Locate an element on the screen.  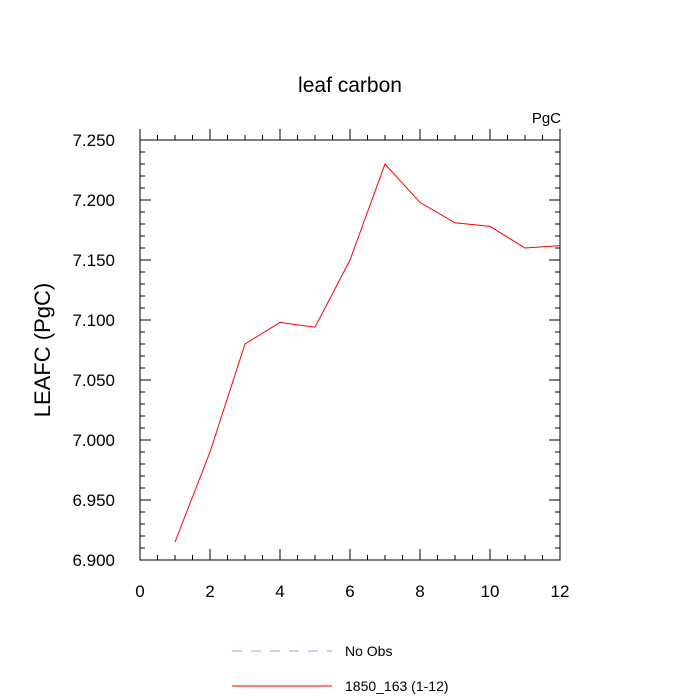
y-tick-label: 7.250 is located at coordinates (93, 140).